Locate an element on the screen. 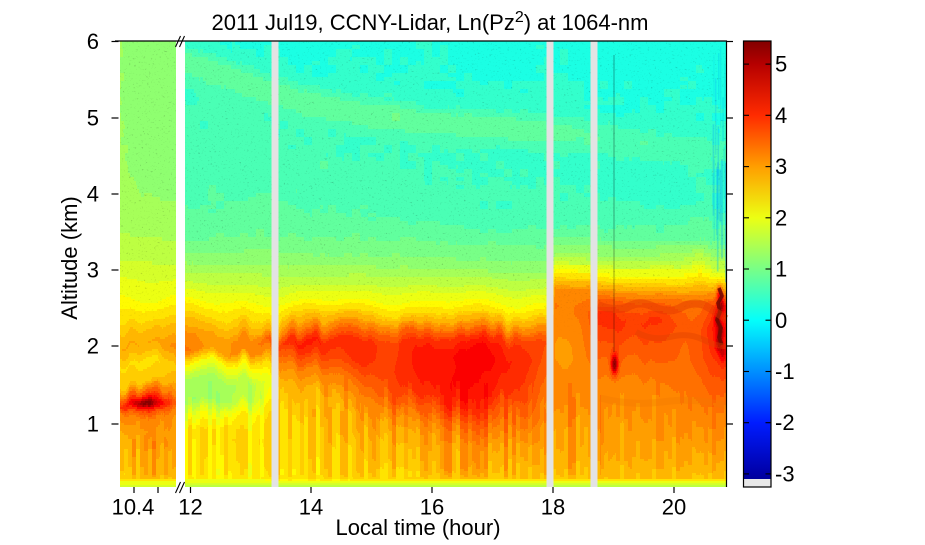 Image resolution: width=925 pixels, height=545 pixels. svg-text: Local time (hour) is located at coordinates (417, 527).